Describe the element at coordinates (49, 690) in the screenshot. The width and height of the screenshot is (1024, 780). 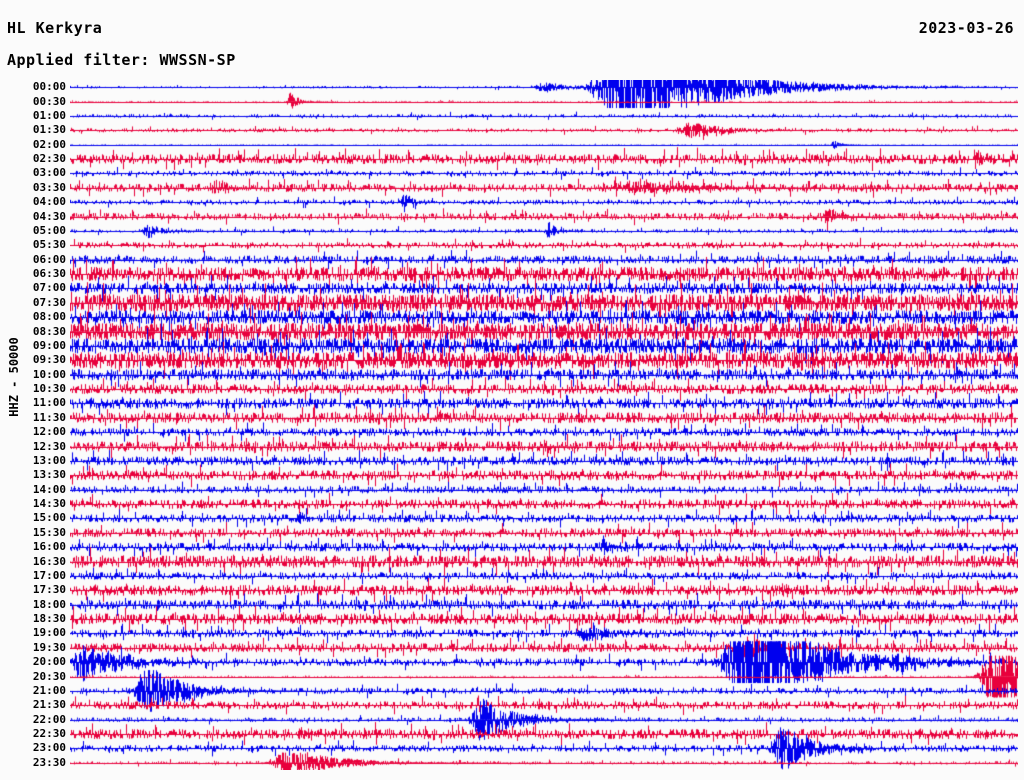
I see `time-tick-label: 21:00` at that location.